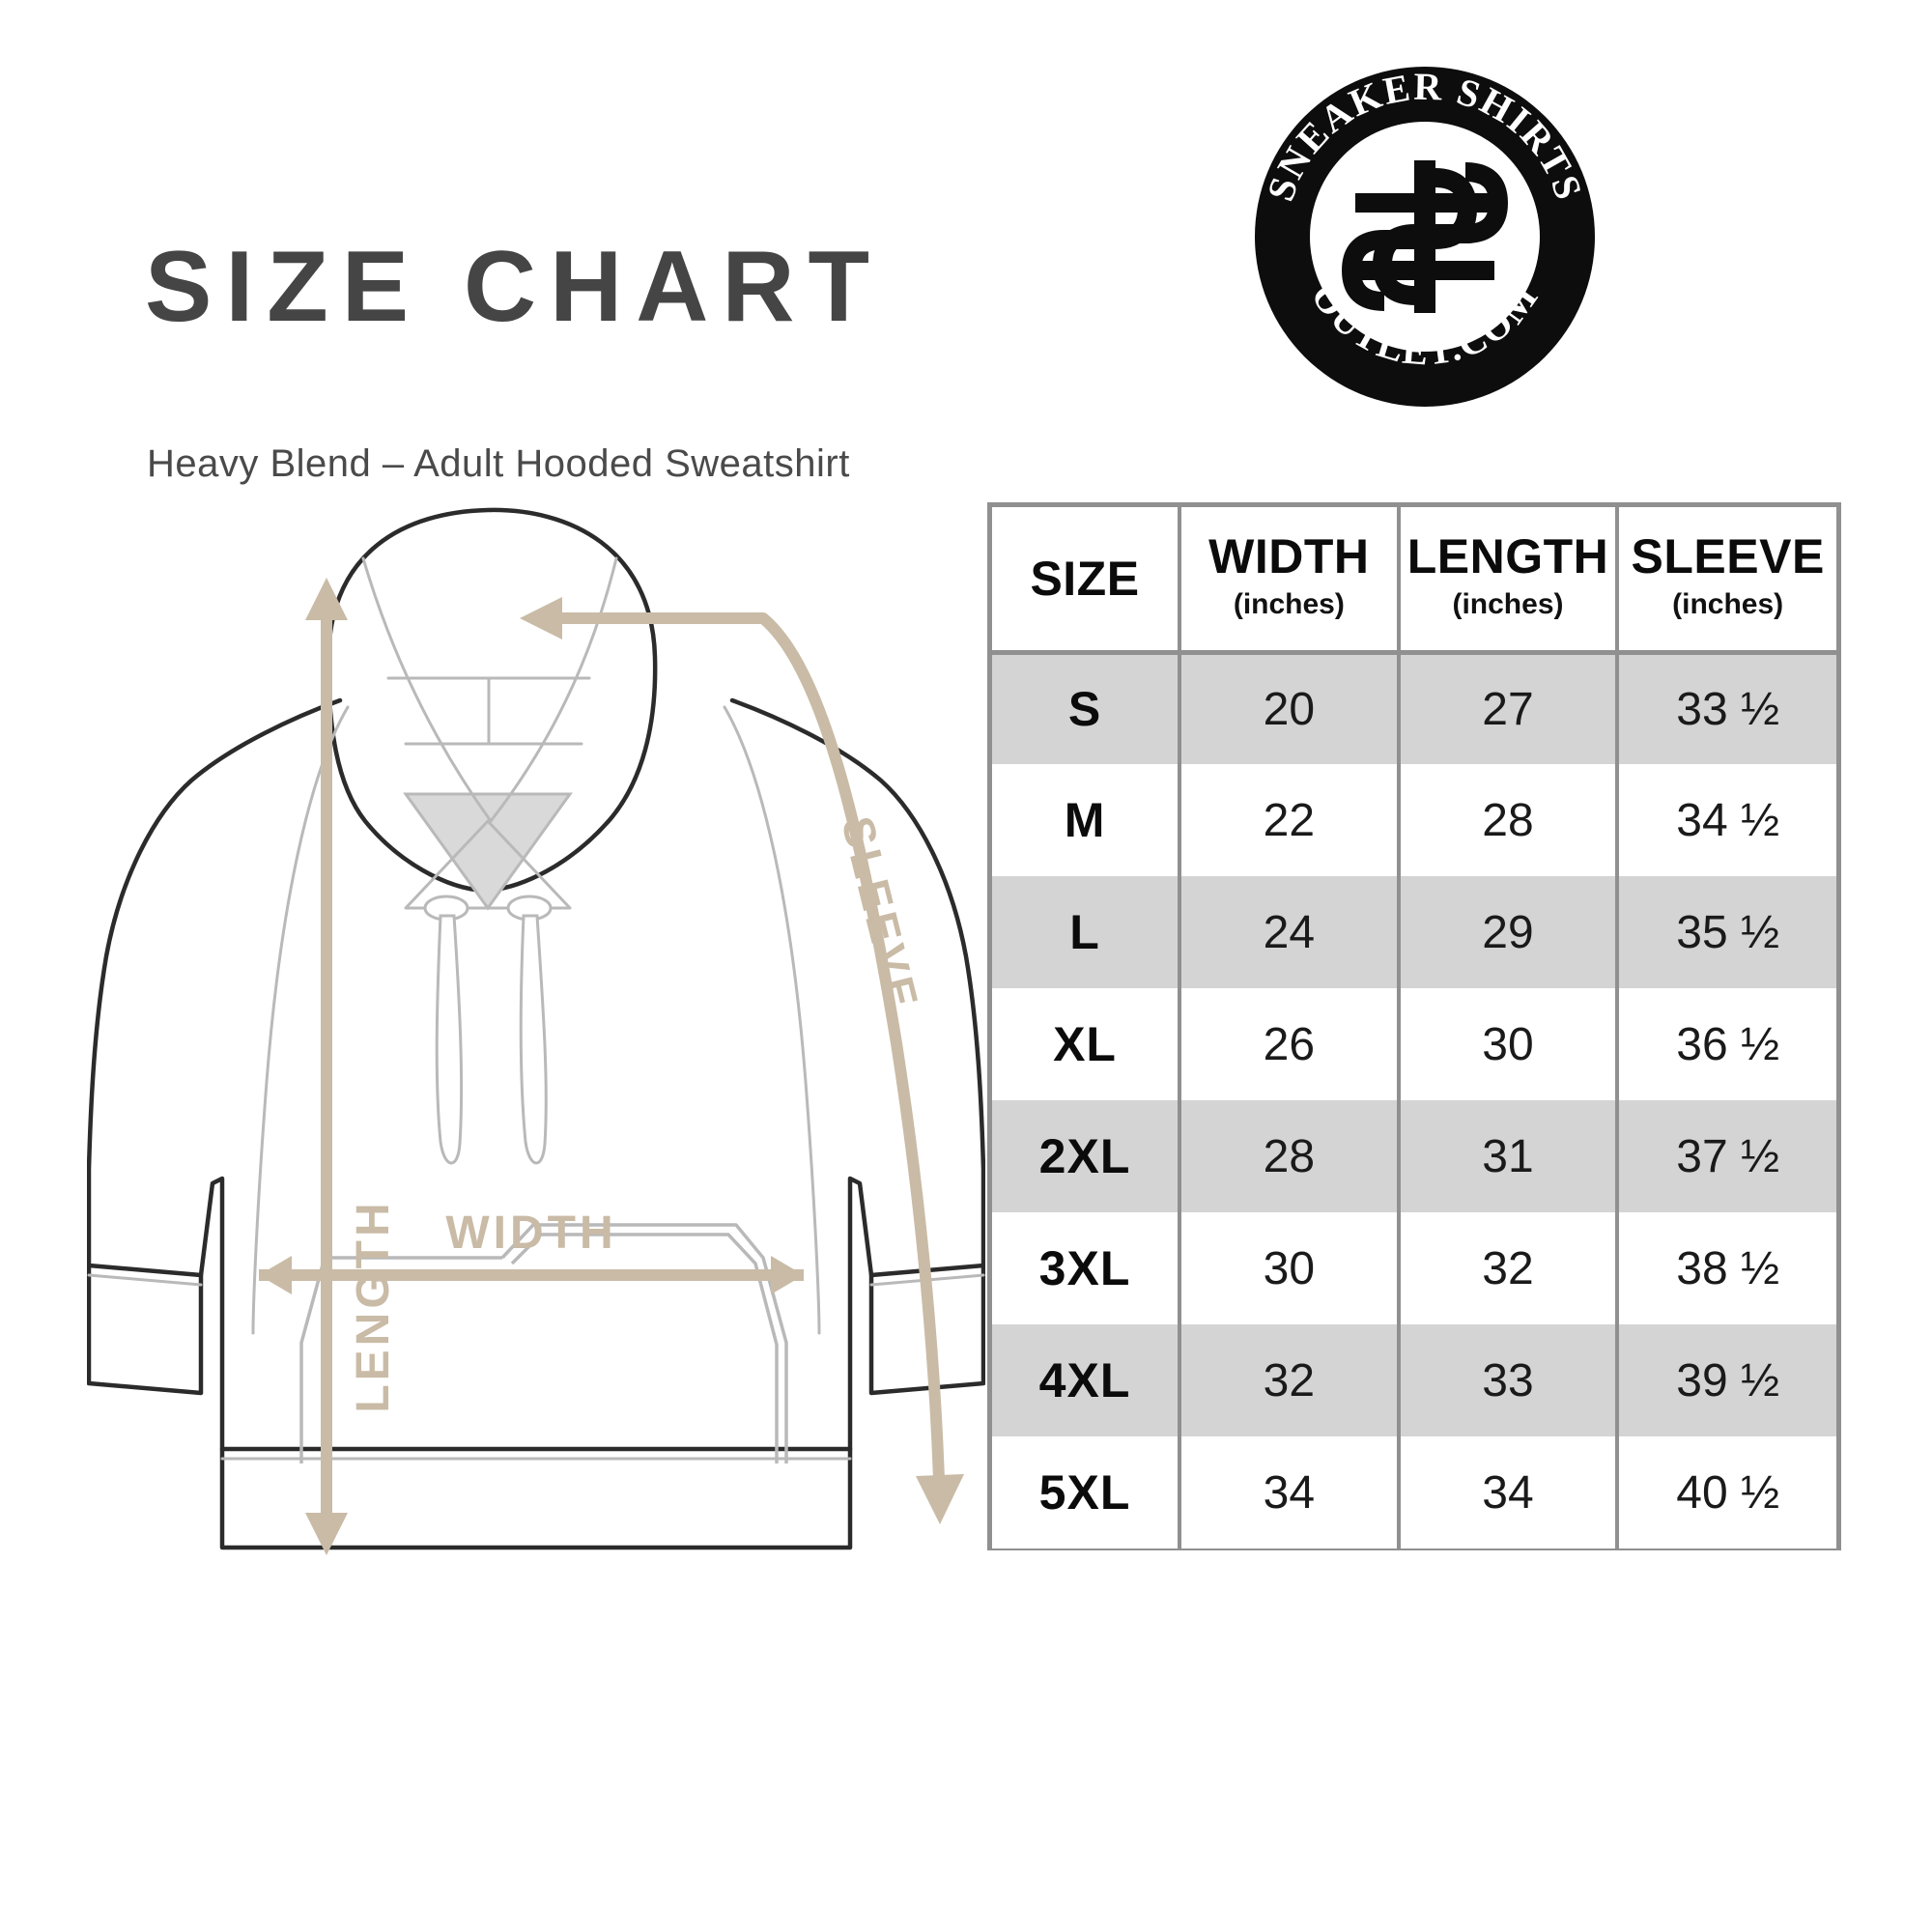 This screenshot has width=1932, height=1932. What do you see at coordinates (1289, 1492) in the screenshot?
I see `cell-width: 34` at bounding box center [1289, 1492].